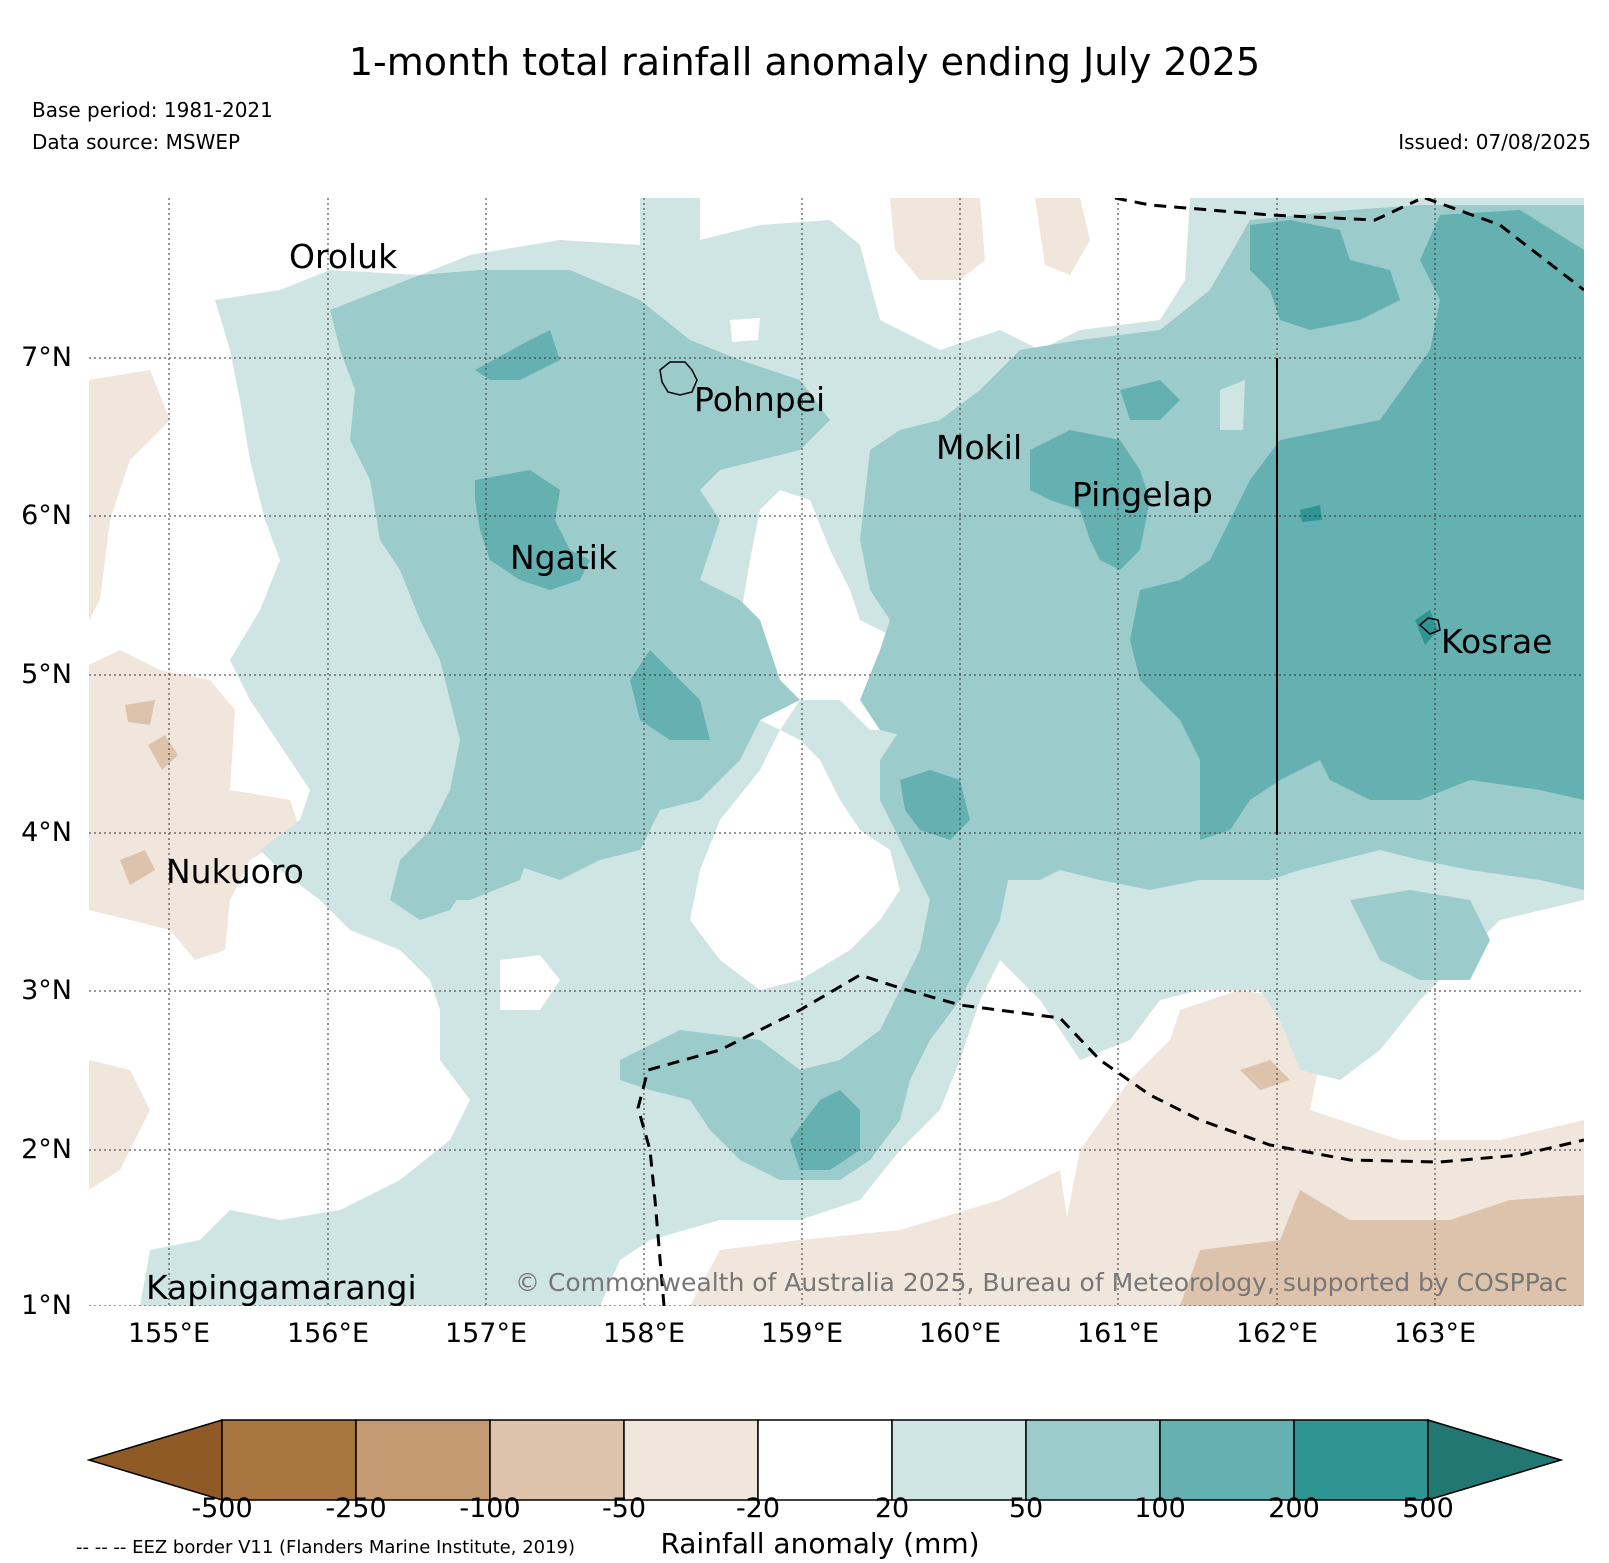 This screenshot has width=1609, height=1563. I want to click on anomaly-teal-mid-sw, so click(485, 870).